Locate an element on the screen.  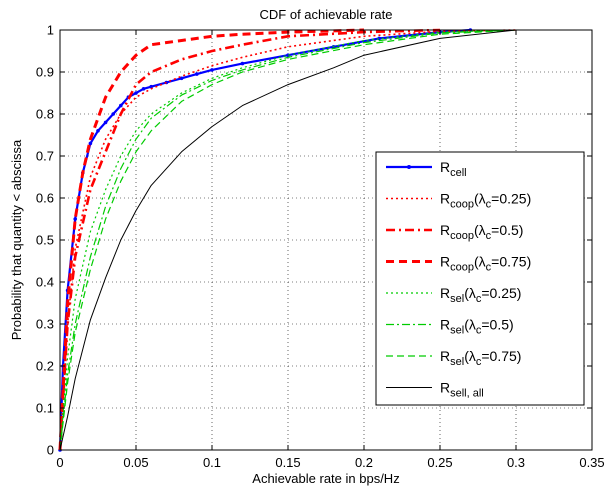
legend-entry-3: Rcoop(λc=0.75) is located at coordinates (458, 264).